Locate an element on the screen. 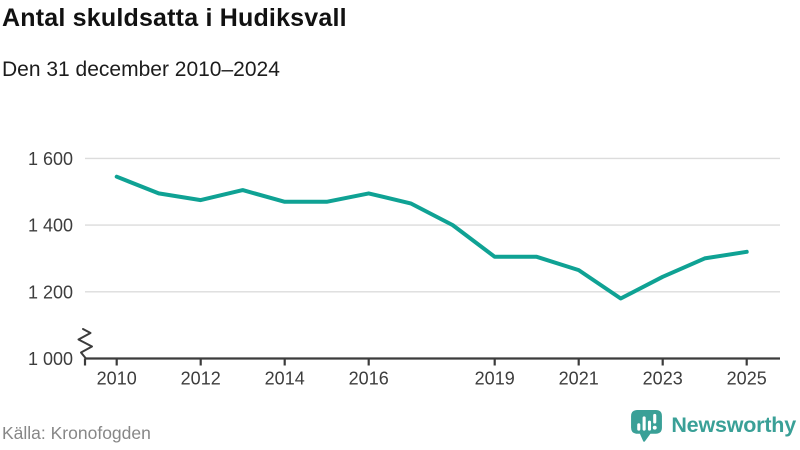  y-tick-label: 1 200 is located at coordinates (50, 292).